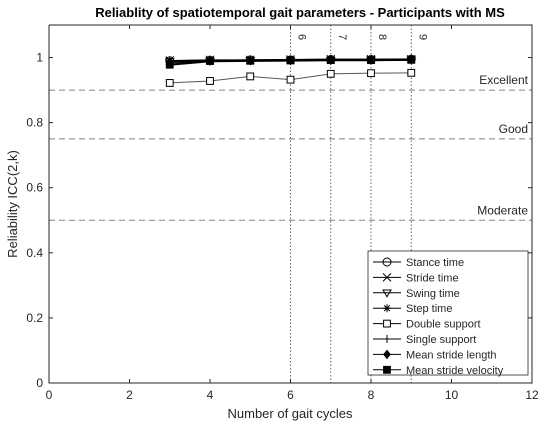  I want to click on vertical-marker-label: 7, so click(342, 37).